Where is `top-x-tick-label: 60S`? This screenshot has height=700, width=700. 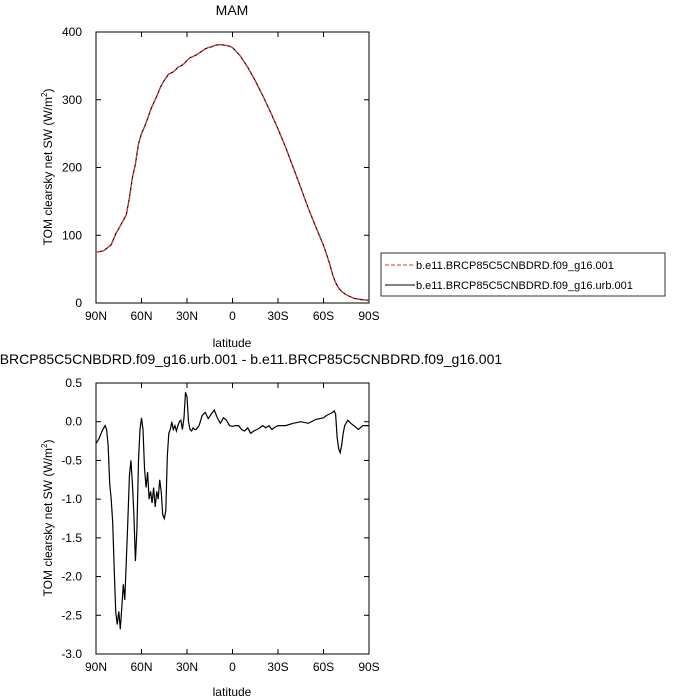
top-x-tick-label: 60S is located at coordinates (323, 316).